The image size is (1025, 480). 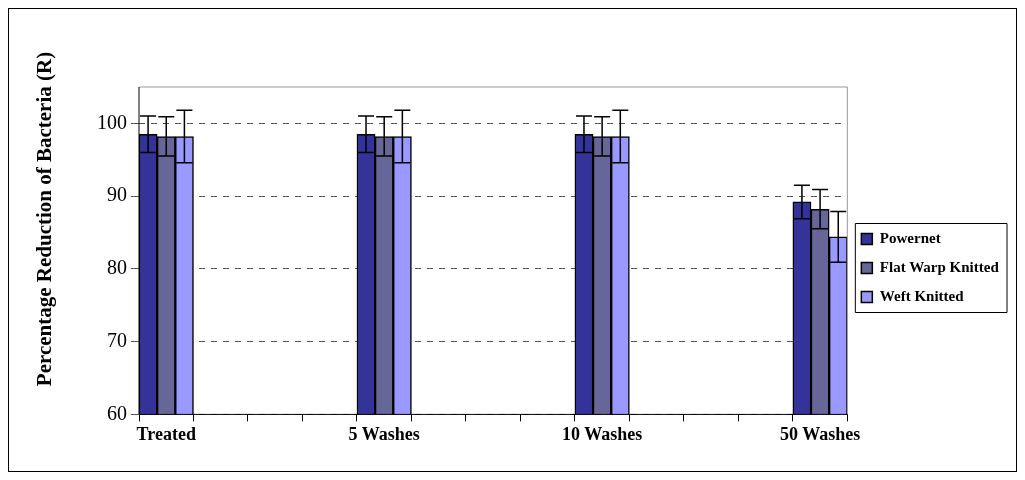 I want to click on x-tick-label: Treated, so click(x=166, y=433).